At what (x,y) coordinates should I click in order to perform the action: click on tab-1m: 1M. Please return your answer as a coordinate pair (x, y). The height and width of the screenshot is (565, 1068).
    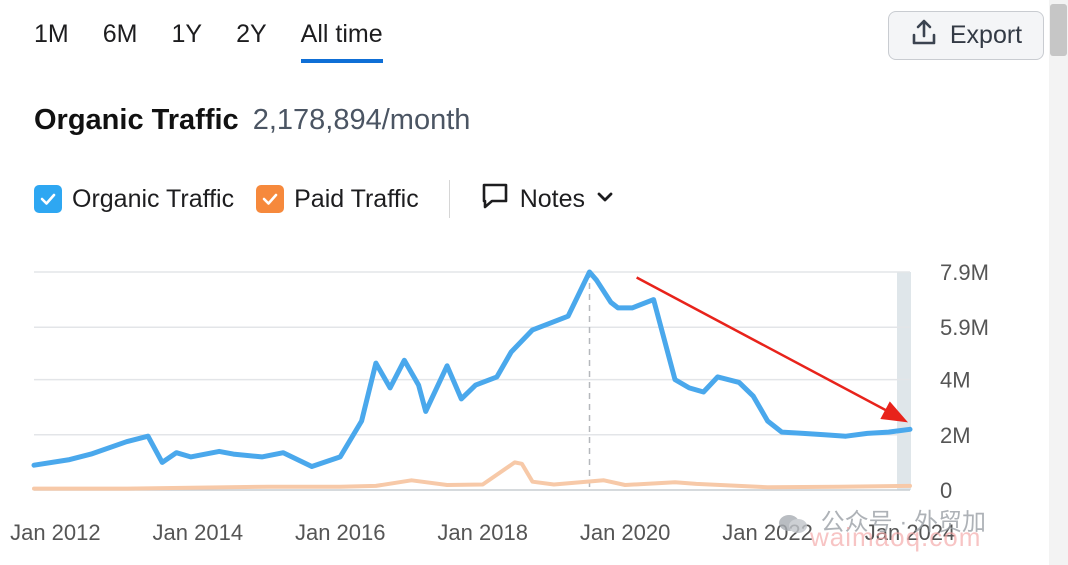
    Looking at the image, I should click on (51, 34).